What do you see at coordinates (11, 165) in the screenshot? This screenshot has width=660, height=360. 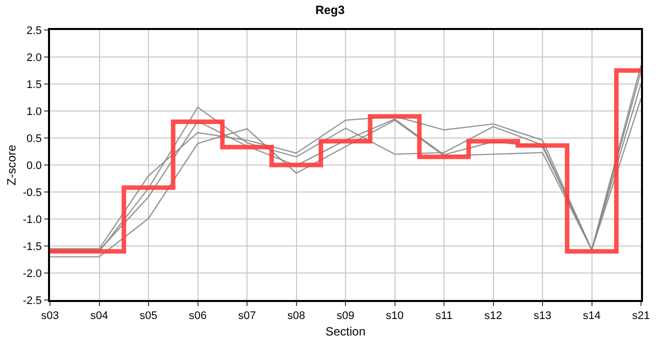 I see `y-axis-title: Z-score` at bounding box center [11, 165].